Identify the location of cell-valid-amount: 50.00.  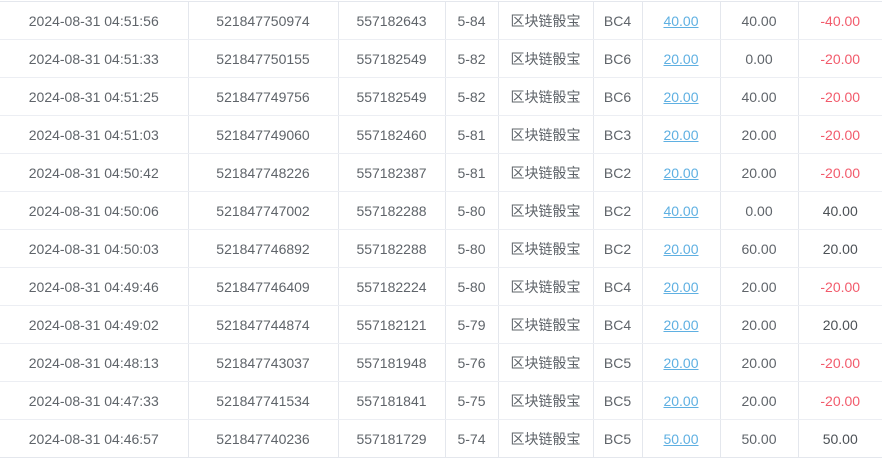
(759, 438).